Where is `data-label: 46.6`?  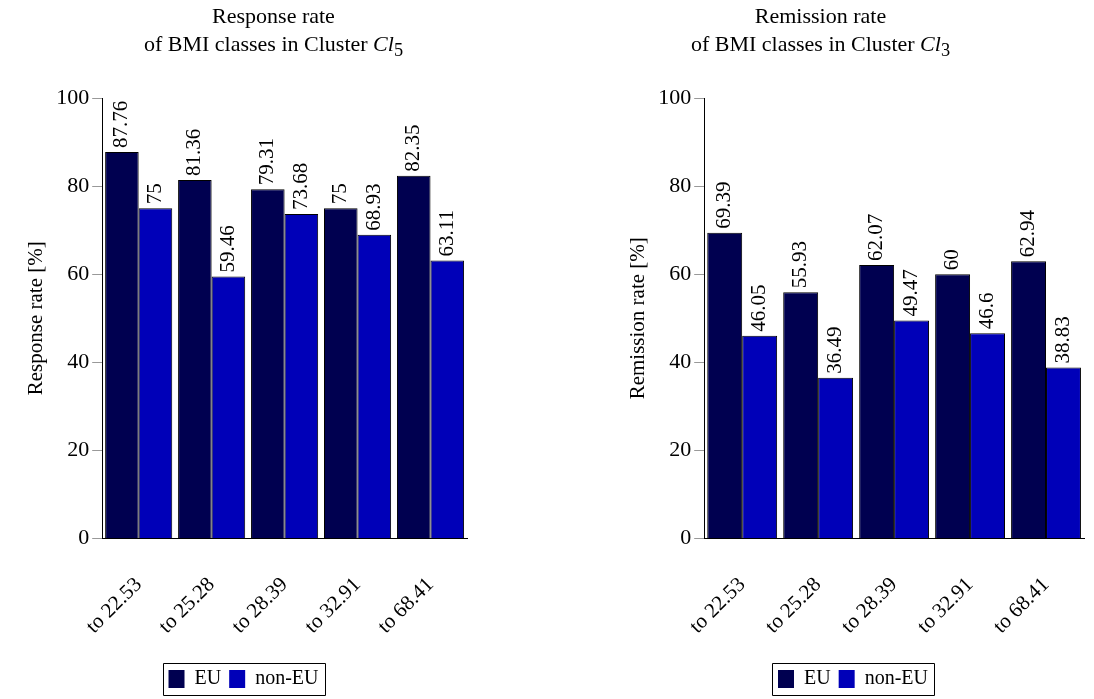
data-label: 46.6 is located at coordinates (986, 311).